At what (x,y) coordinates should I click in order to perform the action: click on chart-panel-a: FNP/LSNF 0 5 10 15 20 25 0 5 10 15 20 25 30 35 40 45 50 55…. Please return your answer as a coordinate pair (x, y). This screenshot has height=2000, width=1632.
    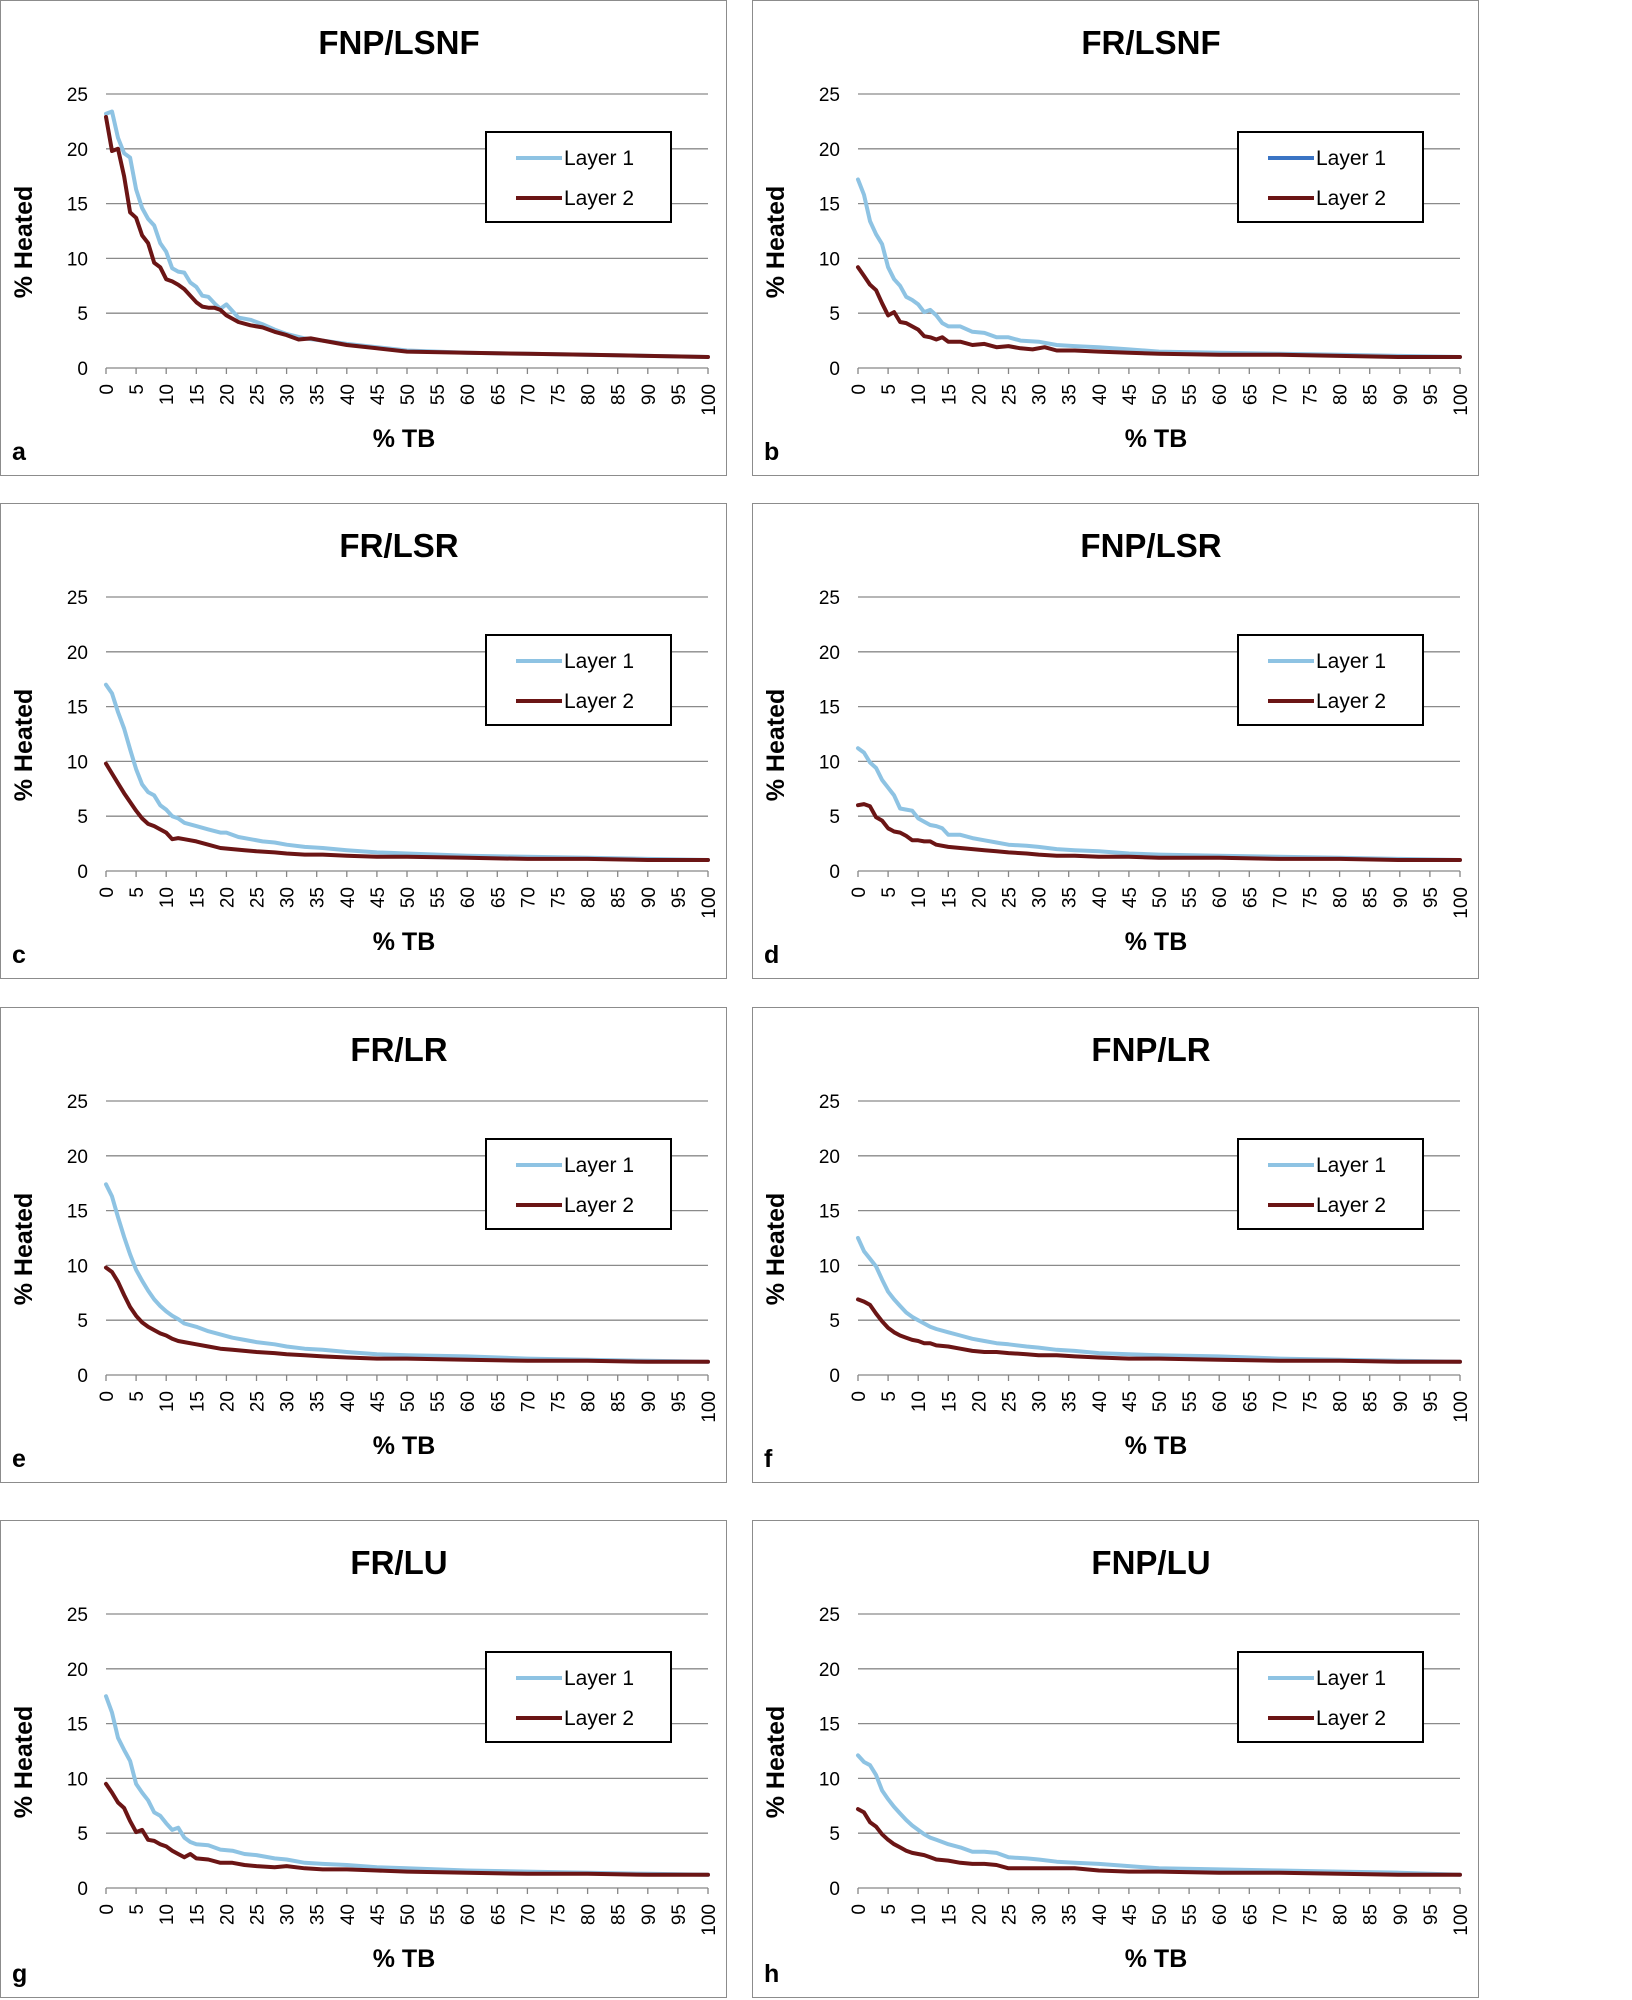
    Looking at the image, I should click on (363, 238).